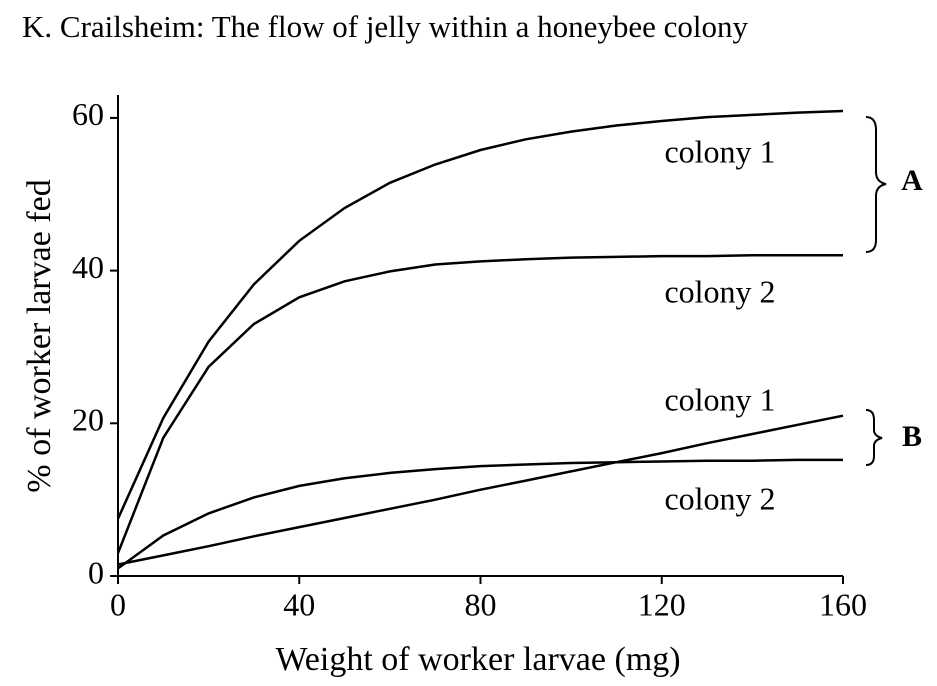 Image resolution: width=937 pixels, height=686 pixels. Describe the element at coordinates (118, 604) in the screenshot. I see `x-tick-label: 0` at that location.